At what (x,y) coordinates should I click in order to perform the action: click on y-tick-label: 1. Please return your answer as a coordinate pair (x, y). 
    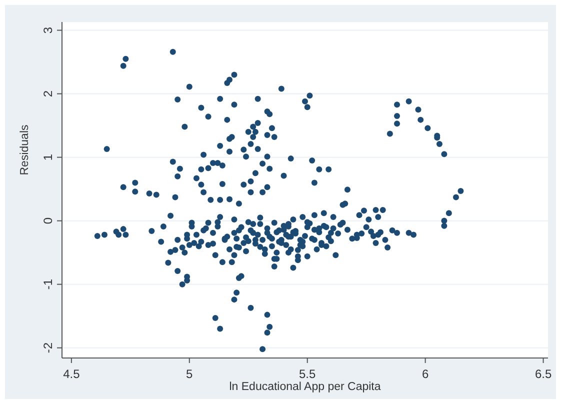
    Looking at the image, I should click on (48, 157).